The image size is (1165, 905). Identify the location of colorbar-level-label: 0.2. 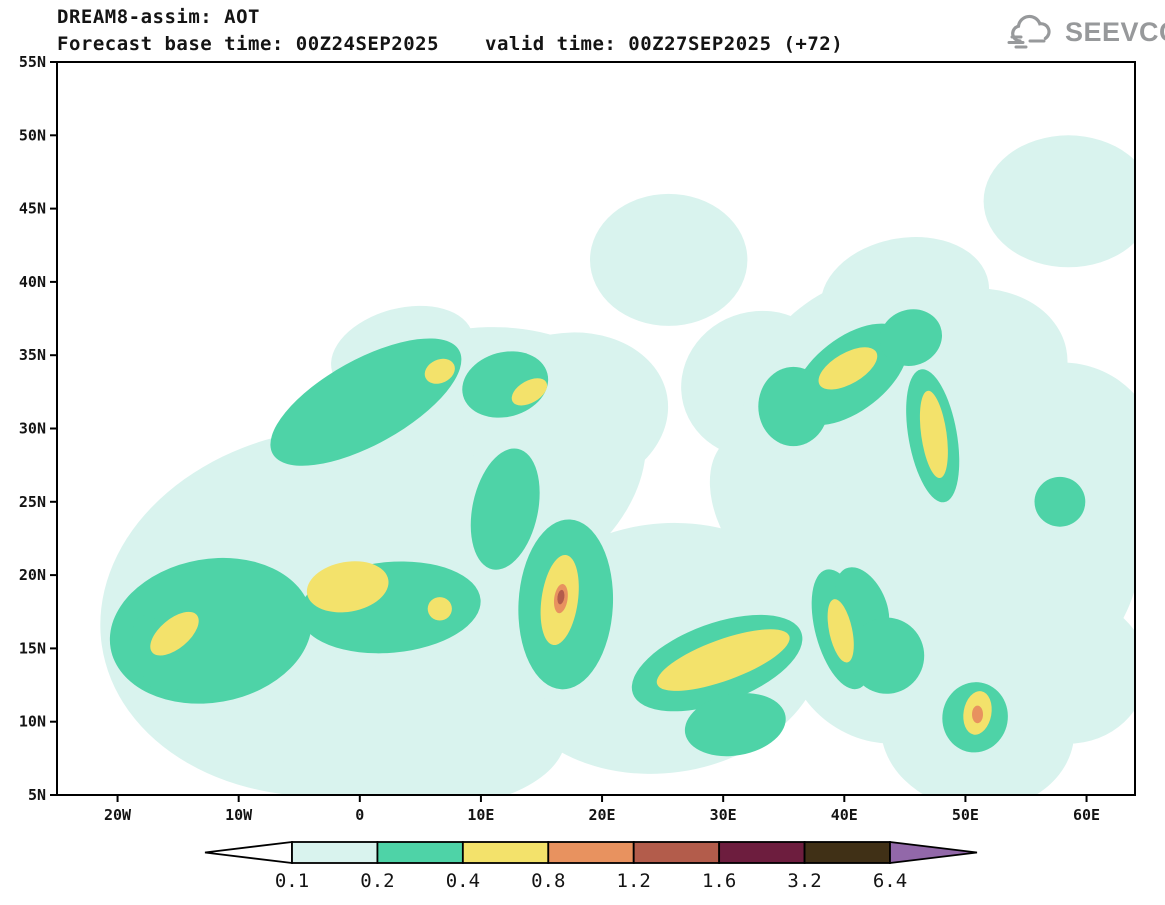
(377, 881).